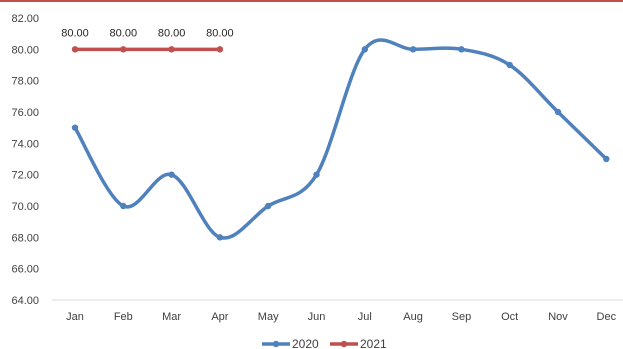  What do you see at coordinates (358, 343) in the screenshot?
I see `legend-item-2021: 2021` at bounding box center [358, 343].